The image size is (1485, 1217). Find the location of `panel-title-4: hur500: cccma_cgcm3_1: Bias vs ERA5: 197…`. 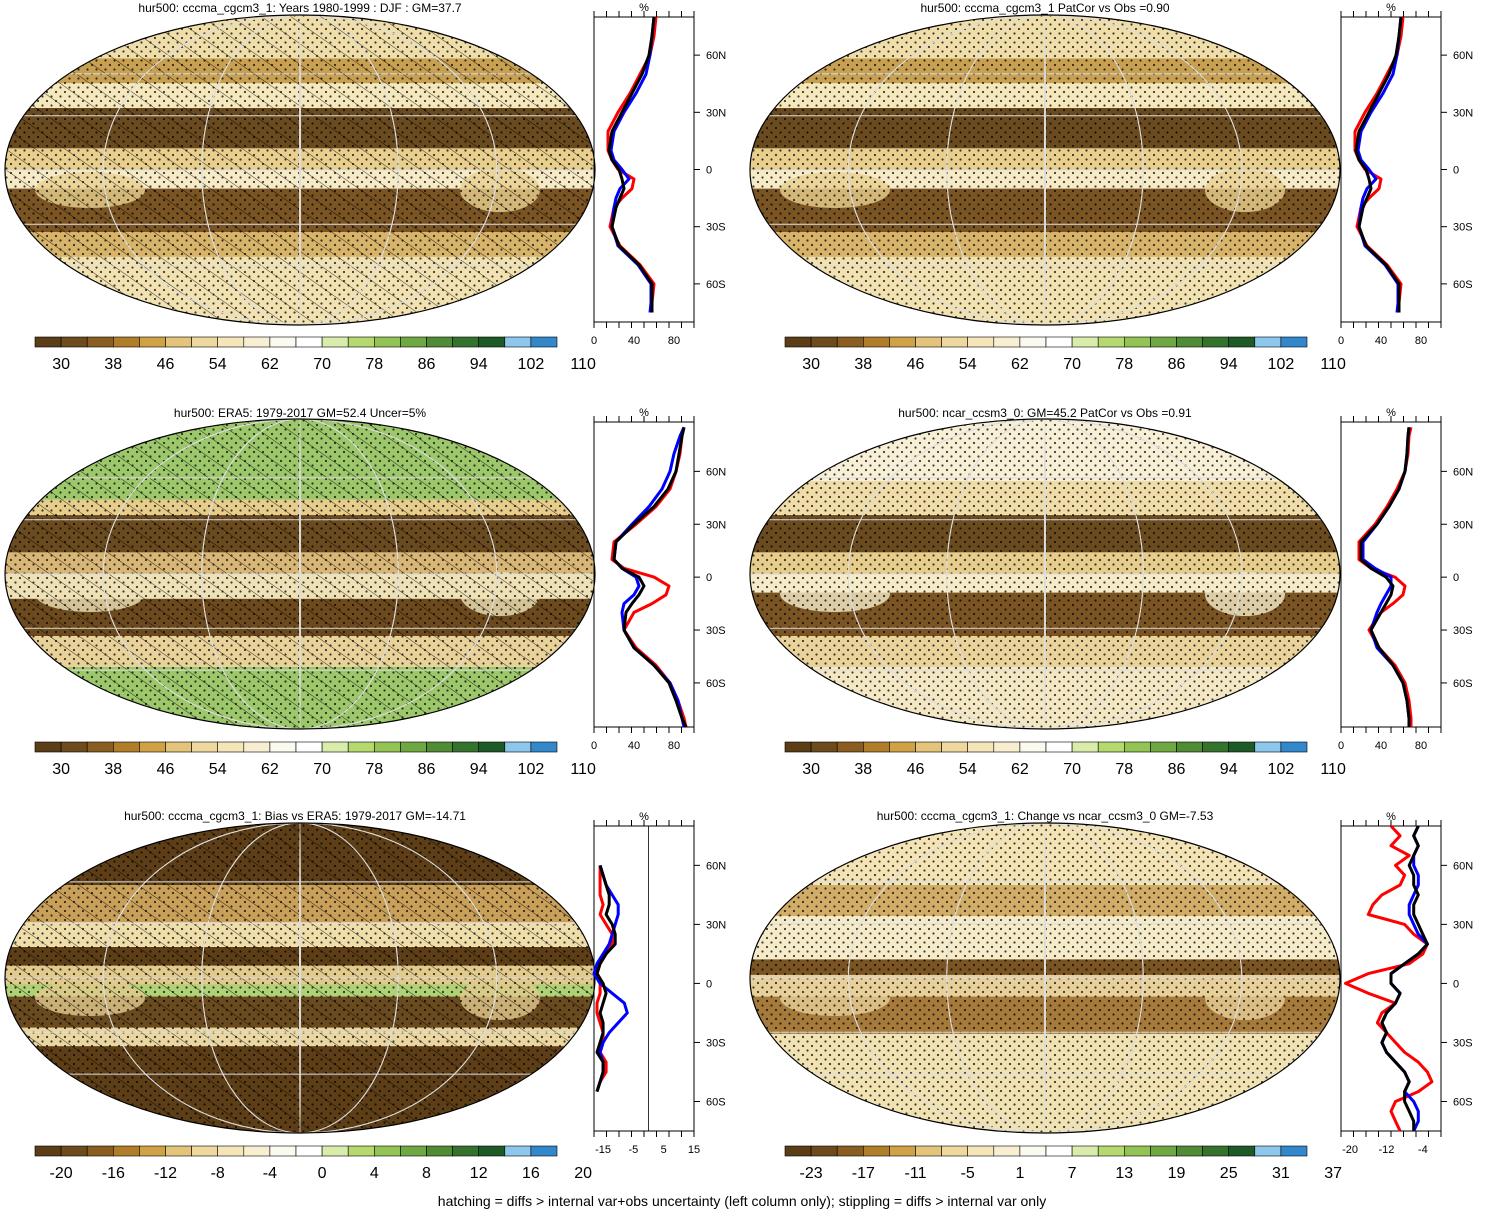

panel-title-4: hur500: cccma_cgcm3_1: Bias vs ERA5: 197… is located at coordinates (295, 816).